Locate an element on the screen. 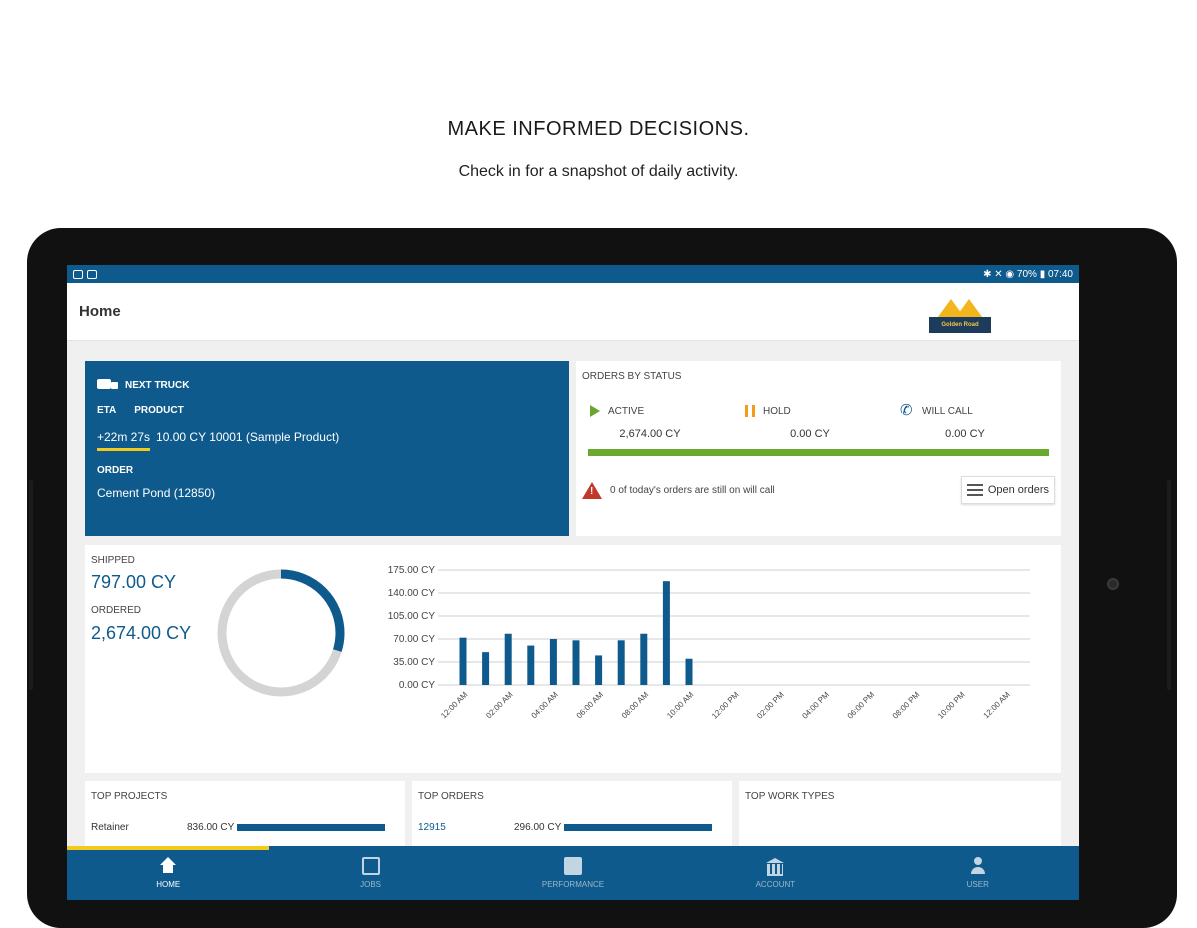 This screenshot has height=928, width=1197. tab-performance-label: PERFORMANCE is located at coordinates (573, 884).